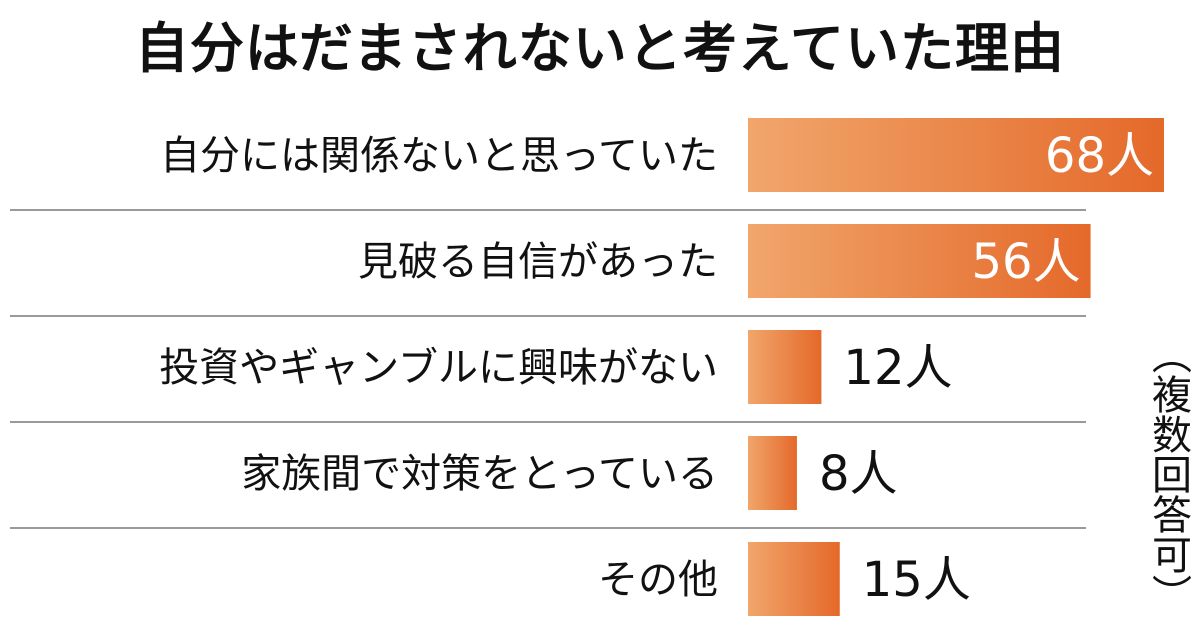  I want to click on value-label: 12人, so click(897, 368).